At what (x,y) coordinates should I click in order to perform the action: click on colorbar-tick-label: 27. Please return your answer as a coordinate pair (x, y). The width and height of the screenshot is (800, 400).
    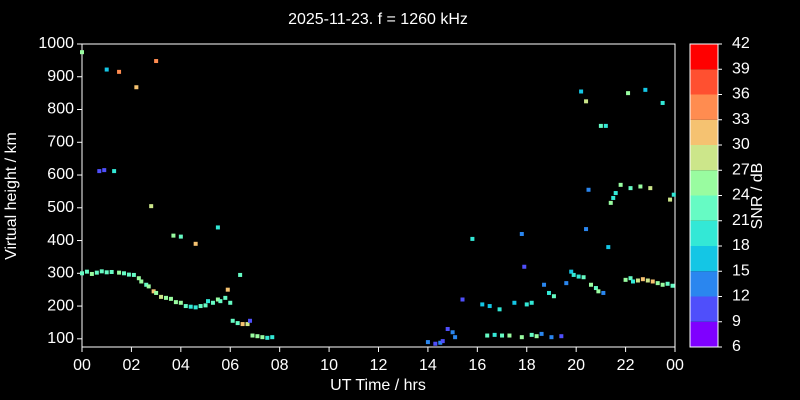
    Looking at the image, I should click on (741, 169).